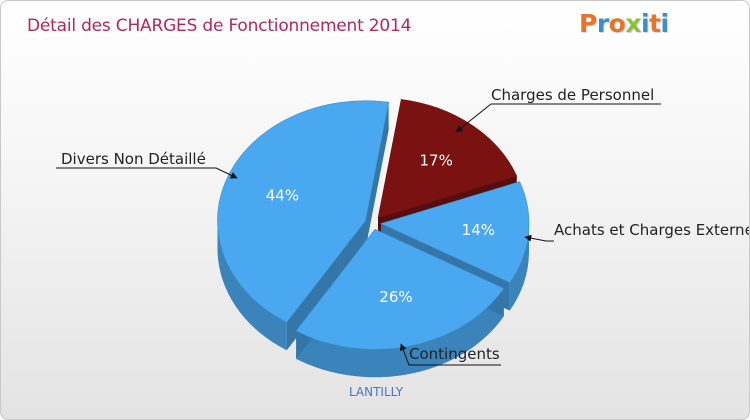 This screenshot has height=420, width=750. Describe the element at coordinates (572, 95) in the screenshot. I see `slice-category-label: Charges de Personnel` at that location.